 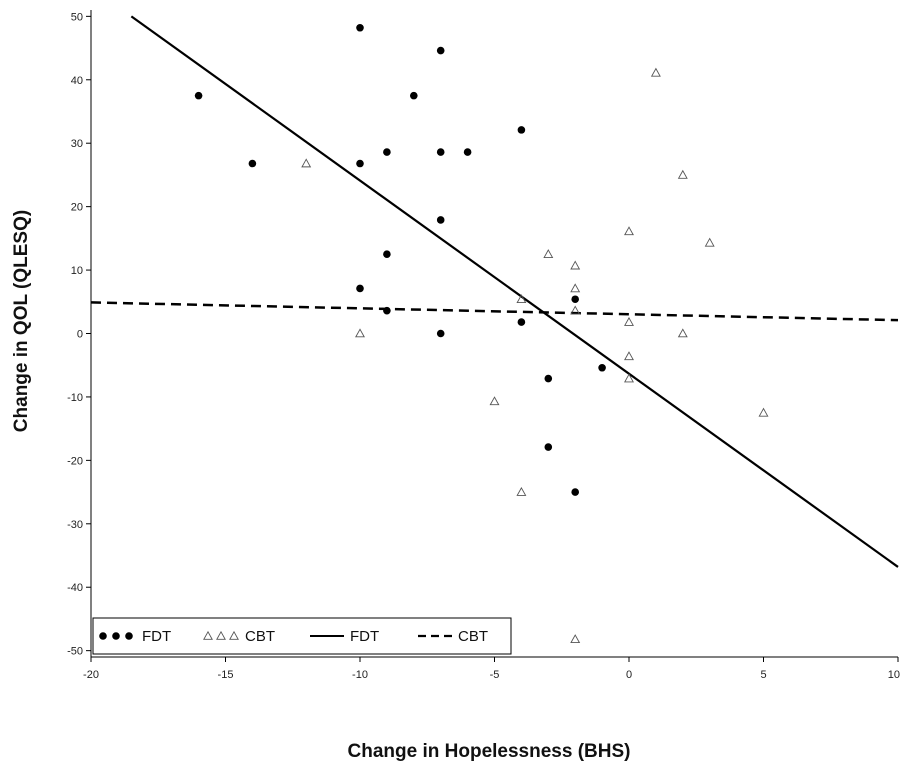 I want to click on x-tick-label: 10, so click(x=894, y=675).